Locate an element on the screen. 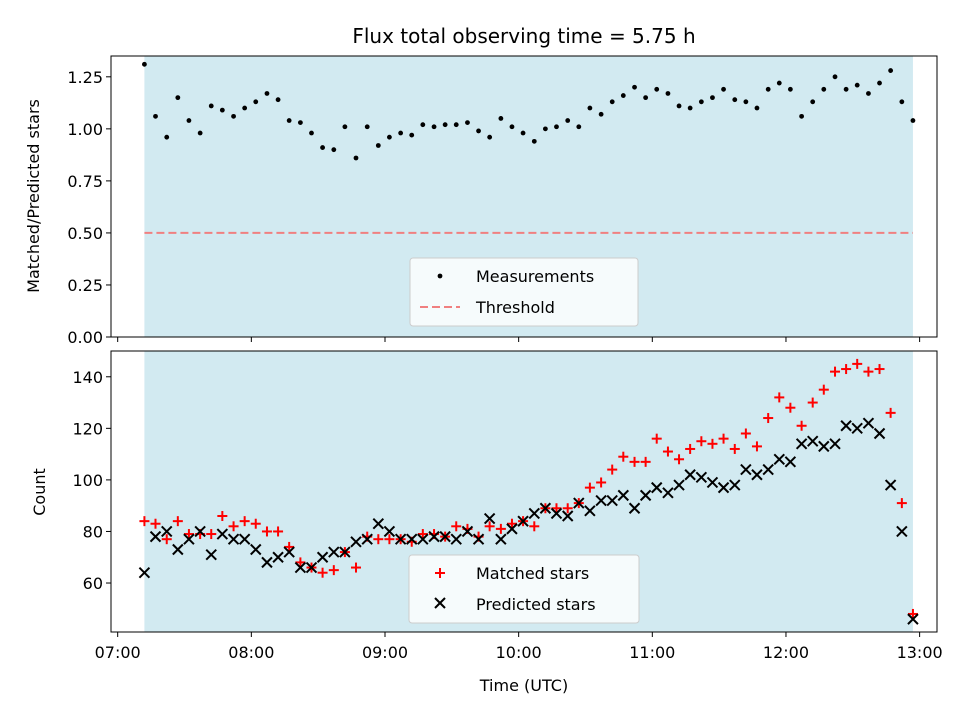 The width and height of the screenshot is (960, 724). xtick-label: 10:00 is located at coordinates (519, 652).